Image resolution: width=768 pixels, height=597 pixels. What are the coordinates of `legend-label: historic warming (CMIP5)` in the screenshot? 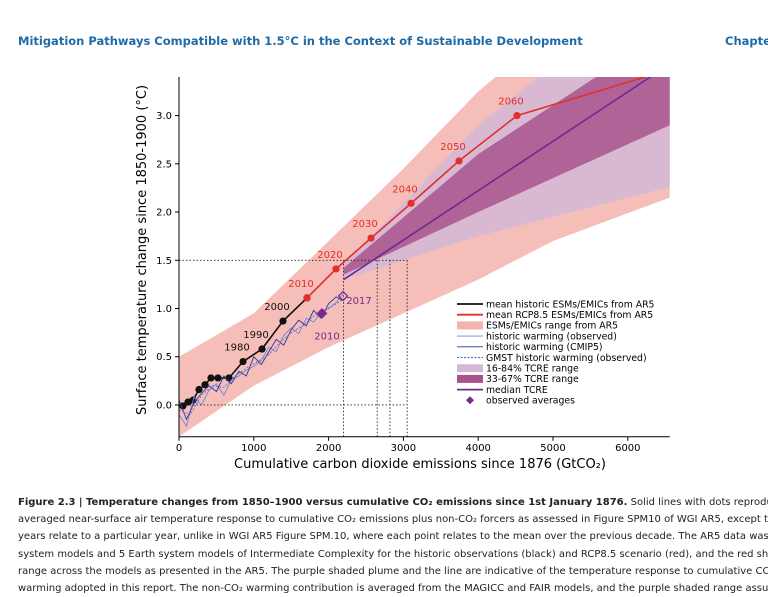 It's located at (544, 347).